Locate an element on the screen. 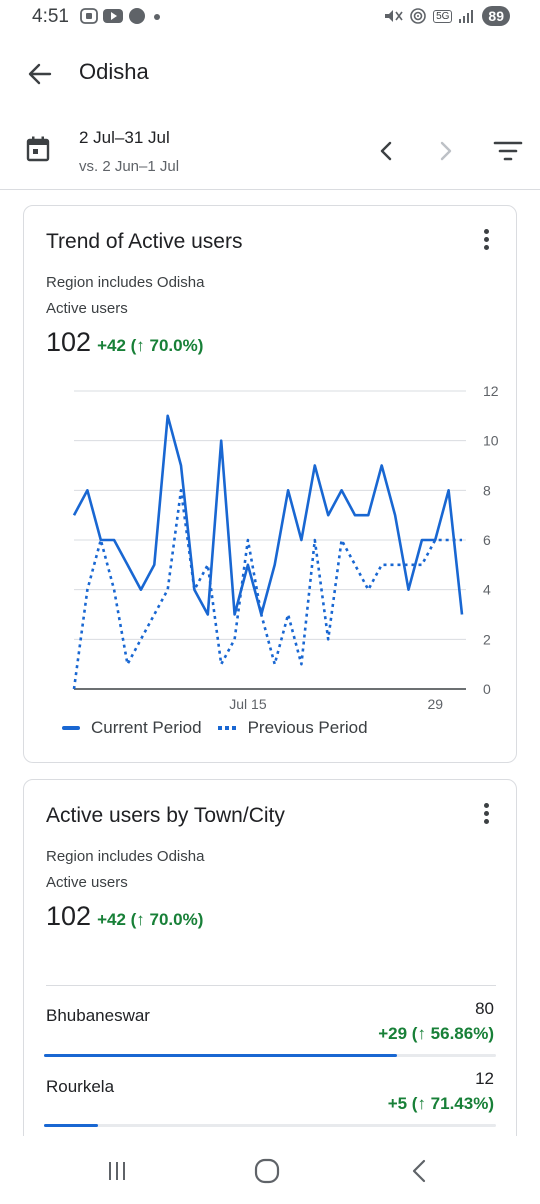  x-tick-label: 29 is located at coordinates (435, 704).